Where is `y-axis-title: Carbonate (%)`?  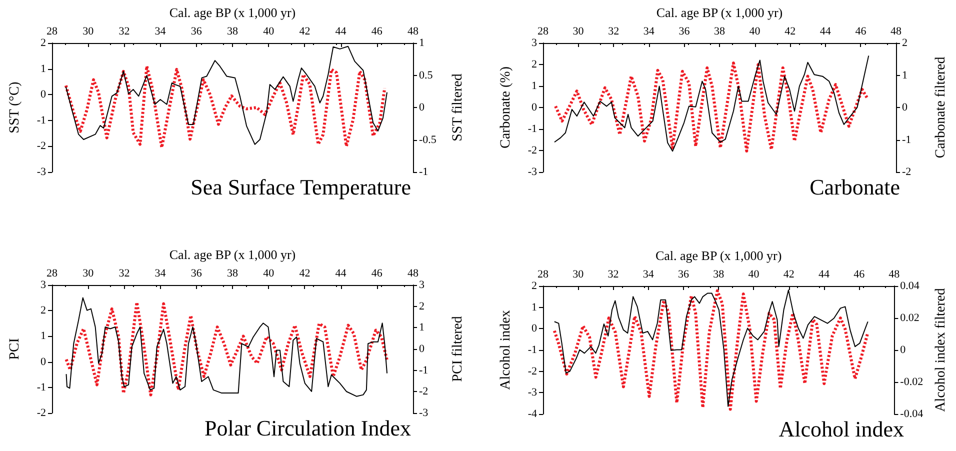
y-axis-title: Carbonate (%) is located at coordinates (506, 107).